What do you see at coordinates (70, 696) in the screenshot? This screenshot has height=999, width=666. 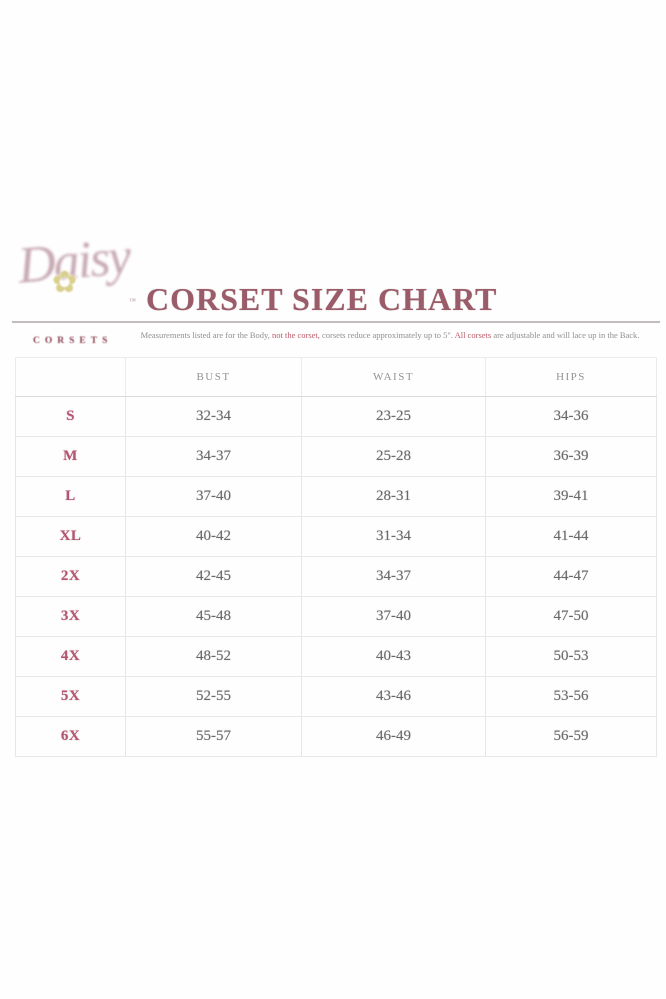 I see `size-label: 5X` at bounding box center [70, 696].